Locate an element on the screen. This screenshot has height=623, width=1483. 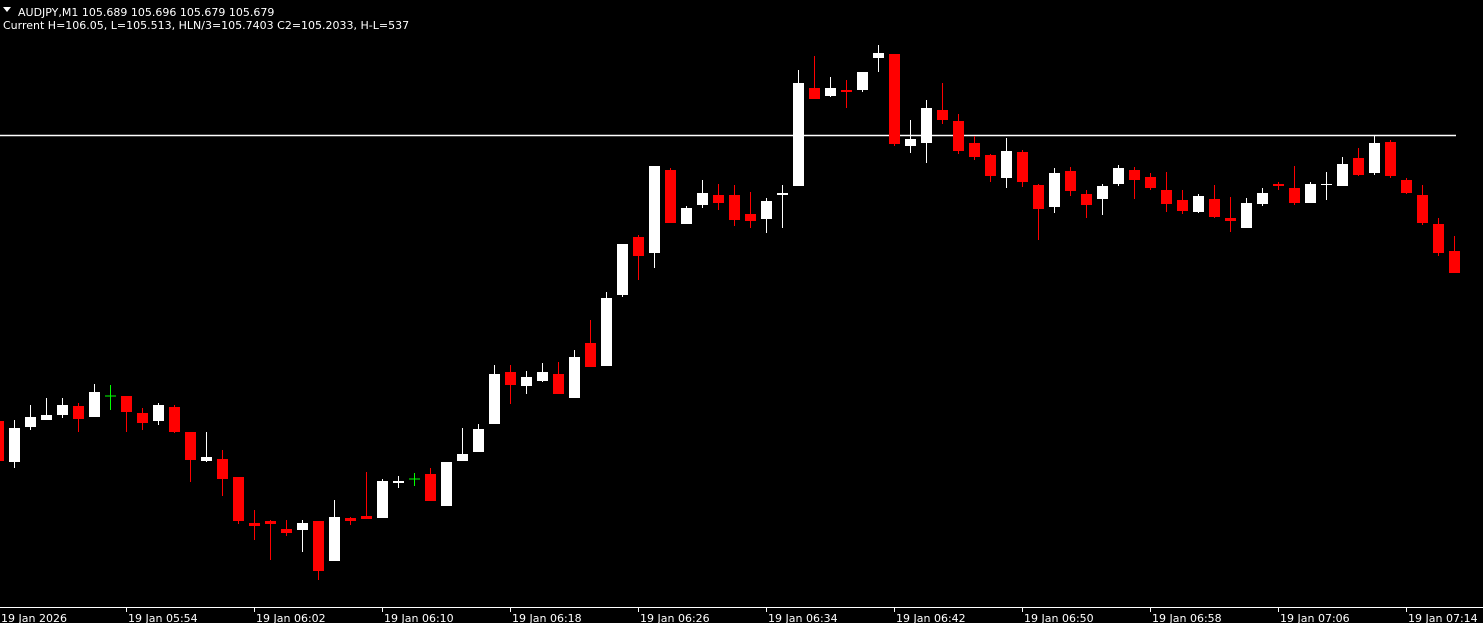
x-tick-label: 19 Jan 06:50 is located at coordinates (1059, 617).